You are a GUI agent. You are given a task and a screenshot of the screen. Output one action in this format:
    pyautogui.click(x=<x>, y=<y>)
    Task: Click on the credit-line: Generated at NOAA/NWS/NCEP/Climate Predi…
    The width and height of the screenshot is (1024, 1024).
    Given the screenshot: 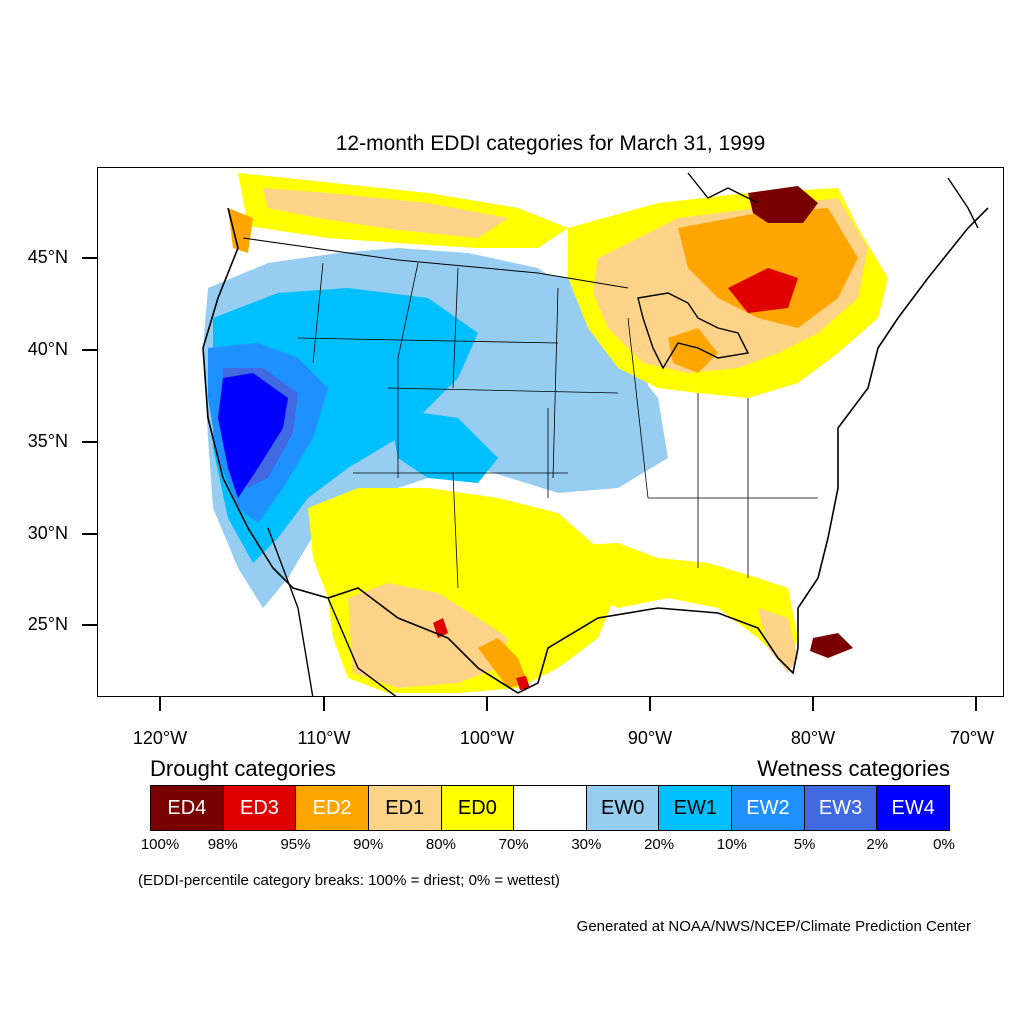 What is the action you would take?
    pyautogui.click(x=773, y=926)
    